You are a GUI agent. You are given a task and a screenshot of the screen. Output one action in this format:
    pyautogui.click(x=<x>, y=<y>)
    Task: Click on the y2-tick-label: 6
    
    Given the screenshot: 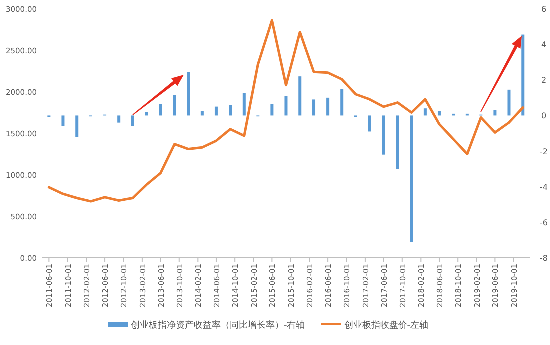 What is the action you would take?
    pyautogui.click(x=544, y=9)
    